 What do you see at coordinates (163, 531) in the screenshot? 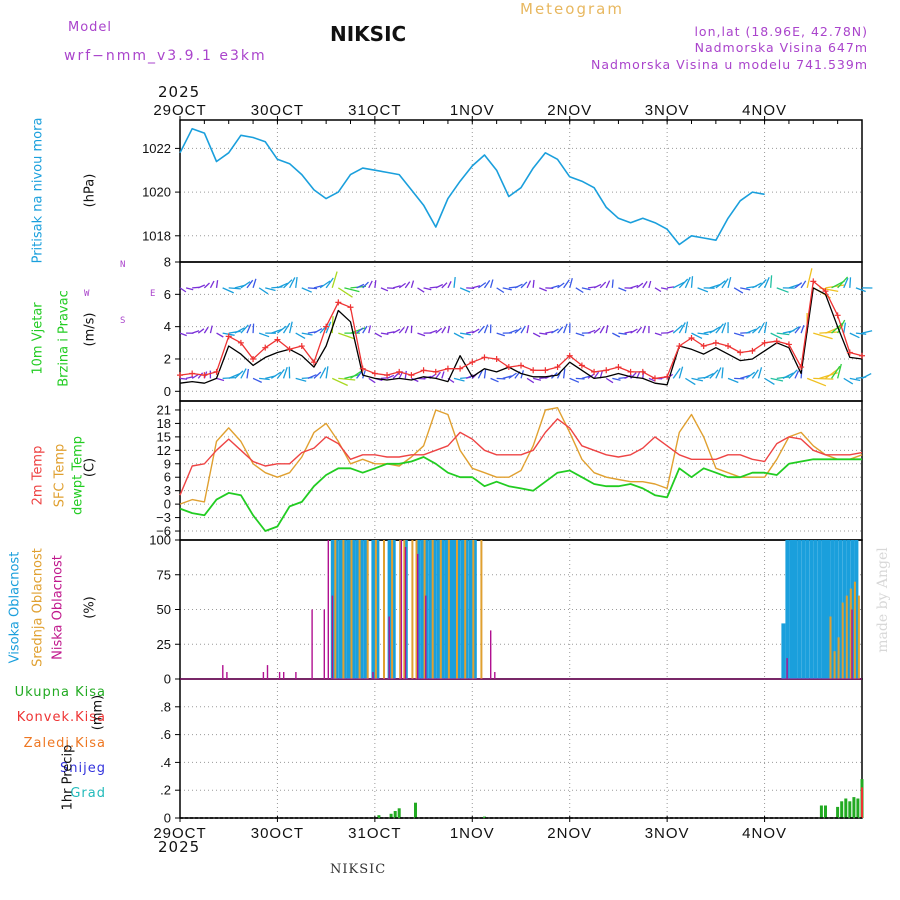
I see `y-tick-label: −6` at bounding box center [163, 531].